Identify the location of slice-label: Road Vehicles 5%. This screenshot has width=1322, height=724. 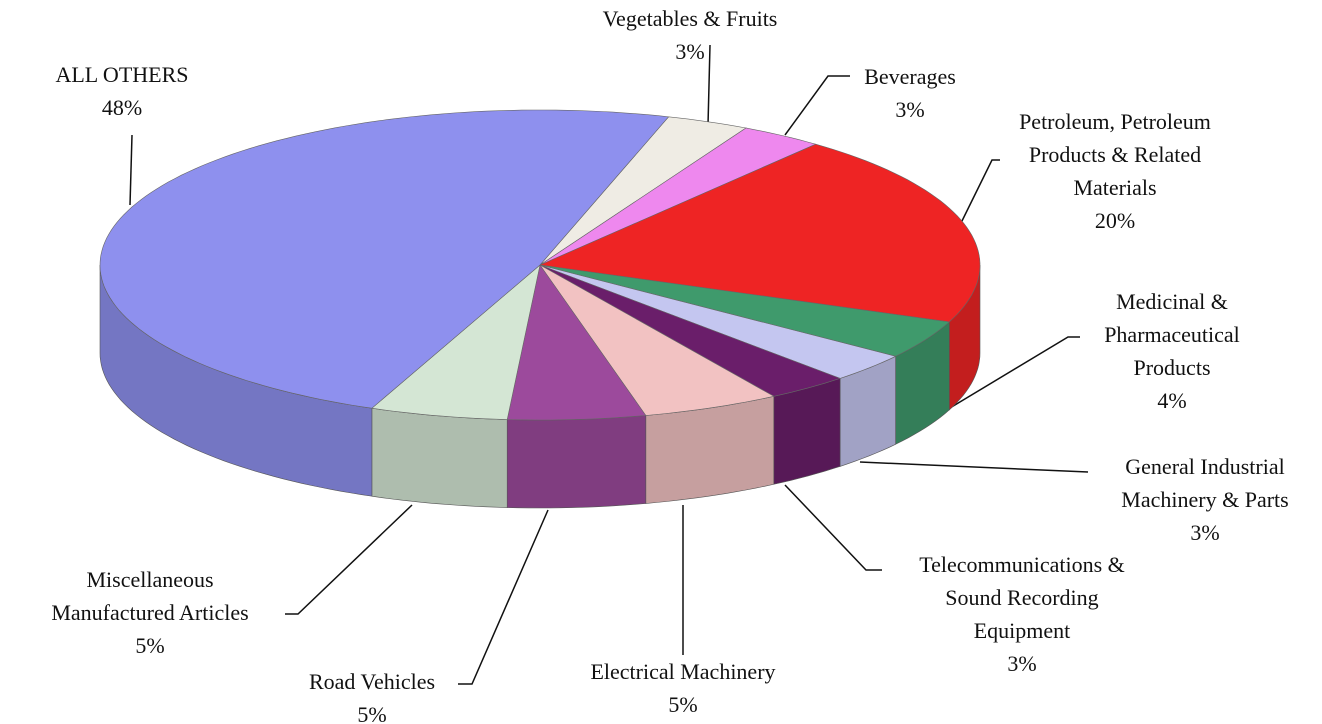
(372, 694).